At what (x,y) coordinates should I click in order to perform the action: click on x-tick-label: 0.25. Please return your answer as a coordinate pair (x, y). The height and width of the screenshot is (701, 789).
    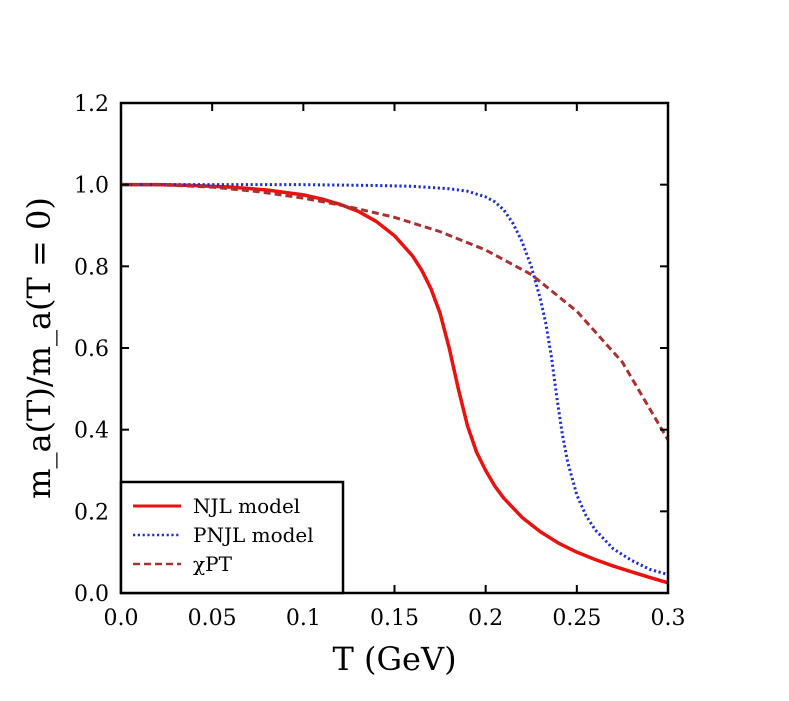
    Looking at the image, I should click on (576, 618).